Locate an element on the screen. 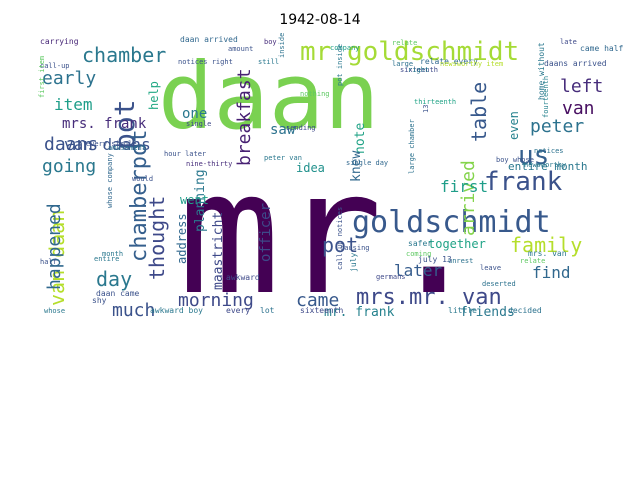 The height and width of the screenshot is (480, 640). word-cloud-word: pot inside is located at coordinates (340, 65).